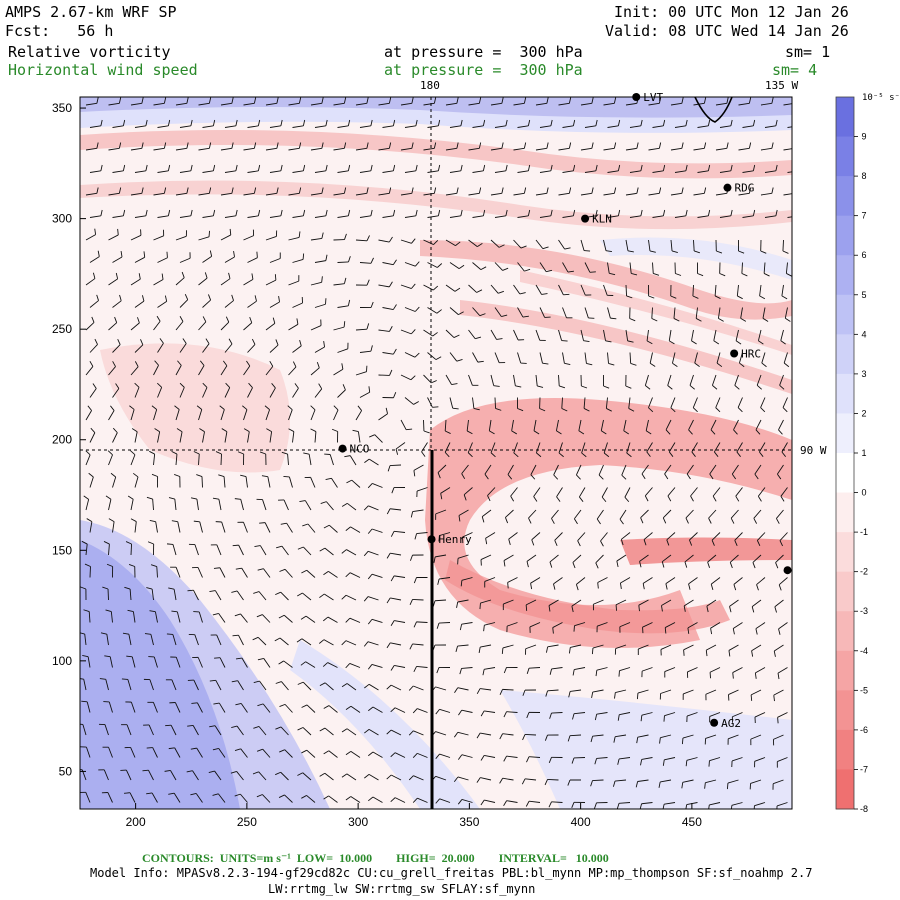  Describe the element at coordinates (863, 453) in the screenshot. I see `colorbar-label: 1` at that location.